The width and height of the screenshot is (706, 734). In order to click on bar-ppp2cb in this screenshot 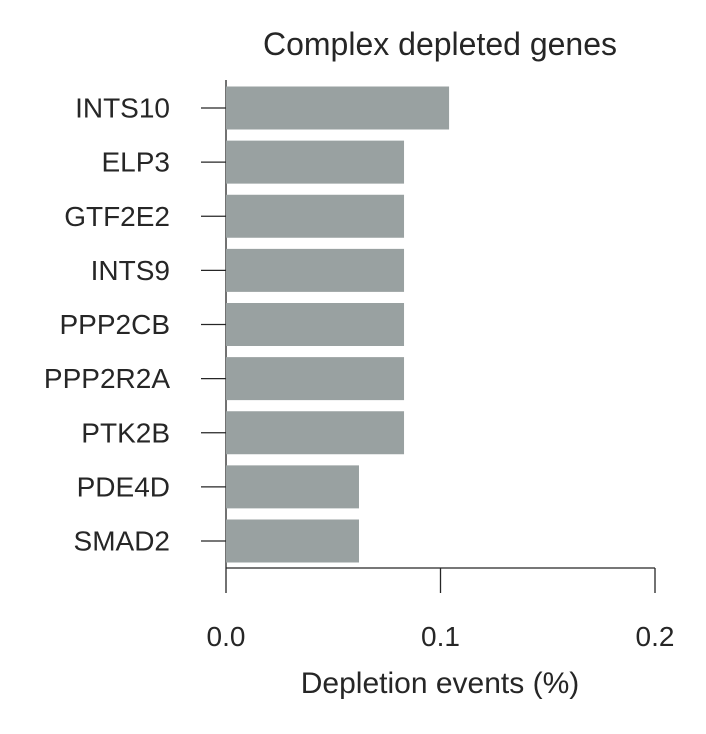, I will do `click(315, 324)`.